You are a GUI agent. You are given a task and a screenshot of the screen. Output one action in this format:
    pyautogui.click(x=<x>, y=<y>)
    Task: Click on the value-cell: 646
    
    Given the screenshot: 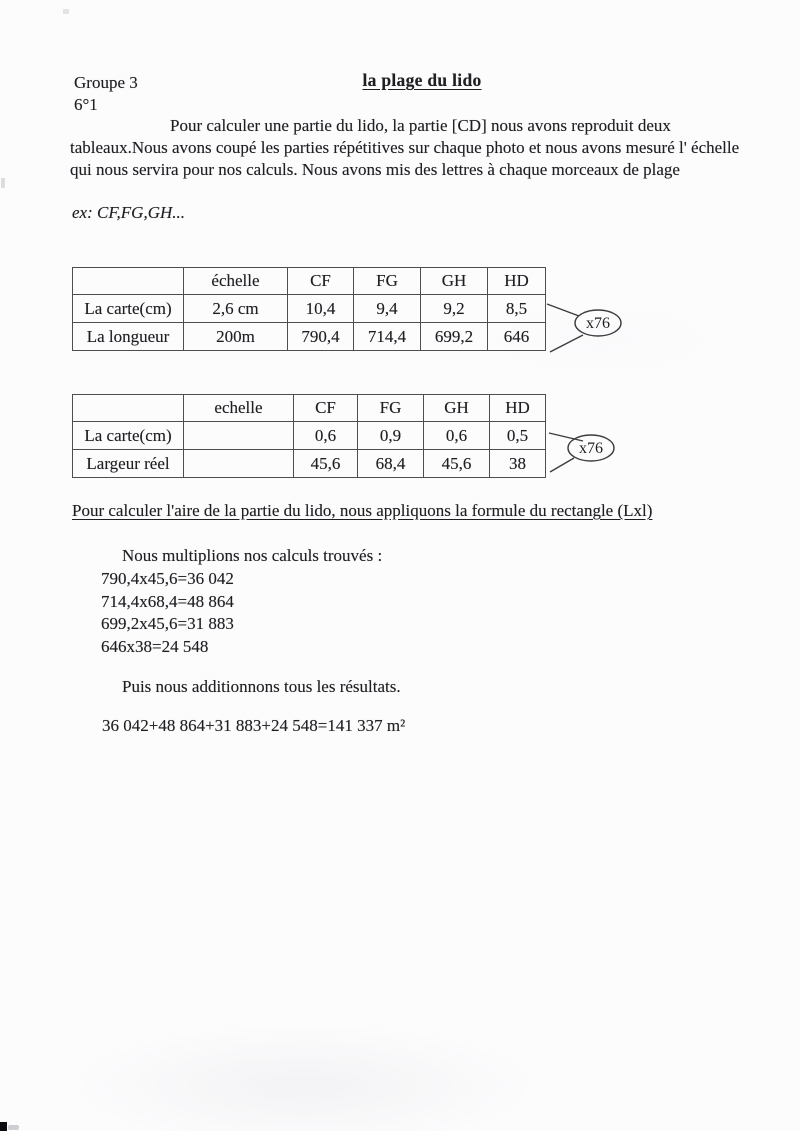 What is the action you would take?
    pyautogui.click(x=516, y=336)
    